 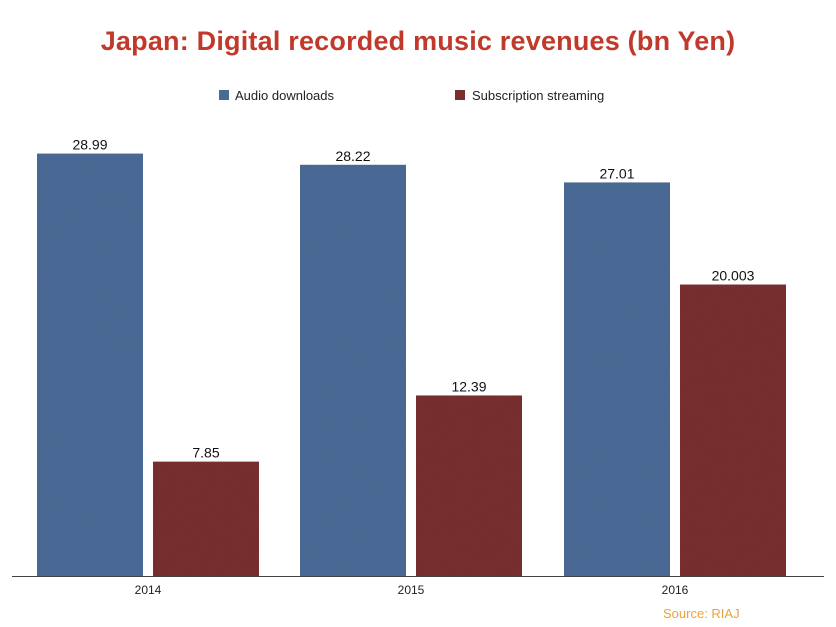 What do you see at coordinates (206, 518) in the screenshot?
I see `bar-subscription-streaming-2014` at bounding box center [206, 518].